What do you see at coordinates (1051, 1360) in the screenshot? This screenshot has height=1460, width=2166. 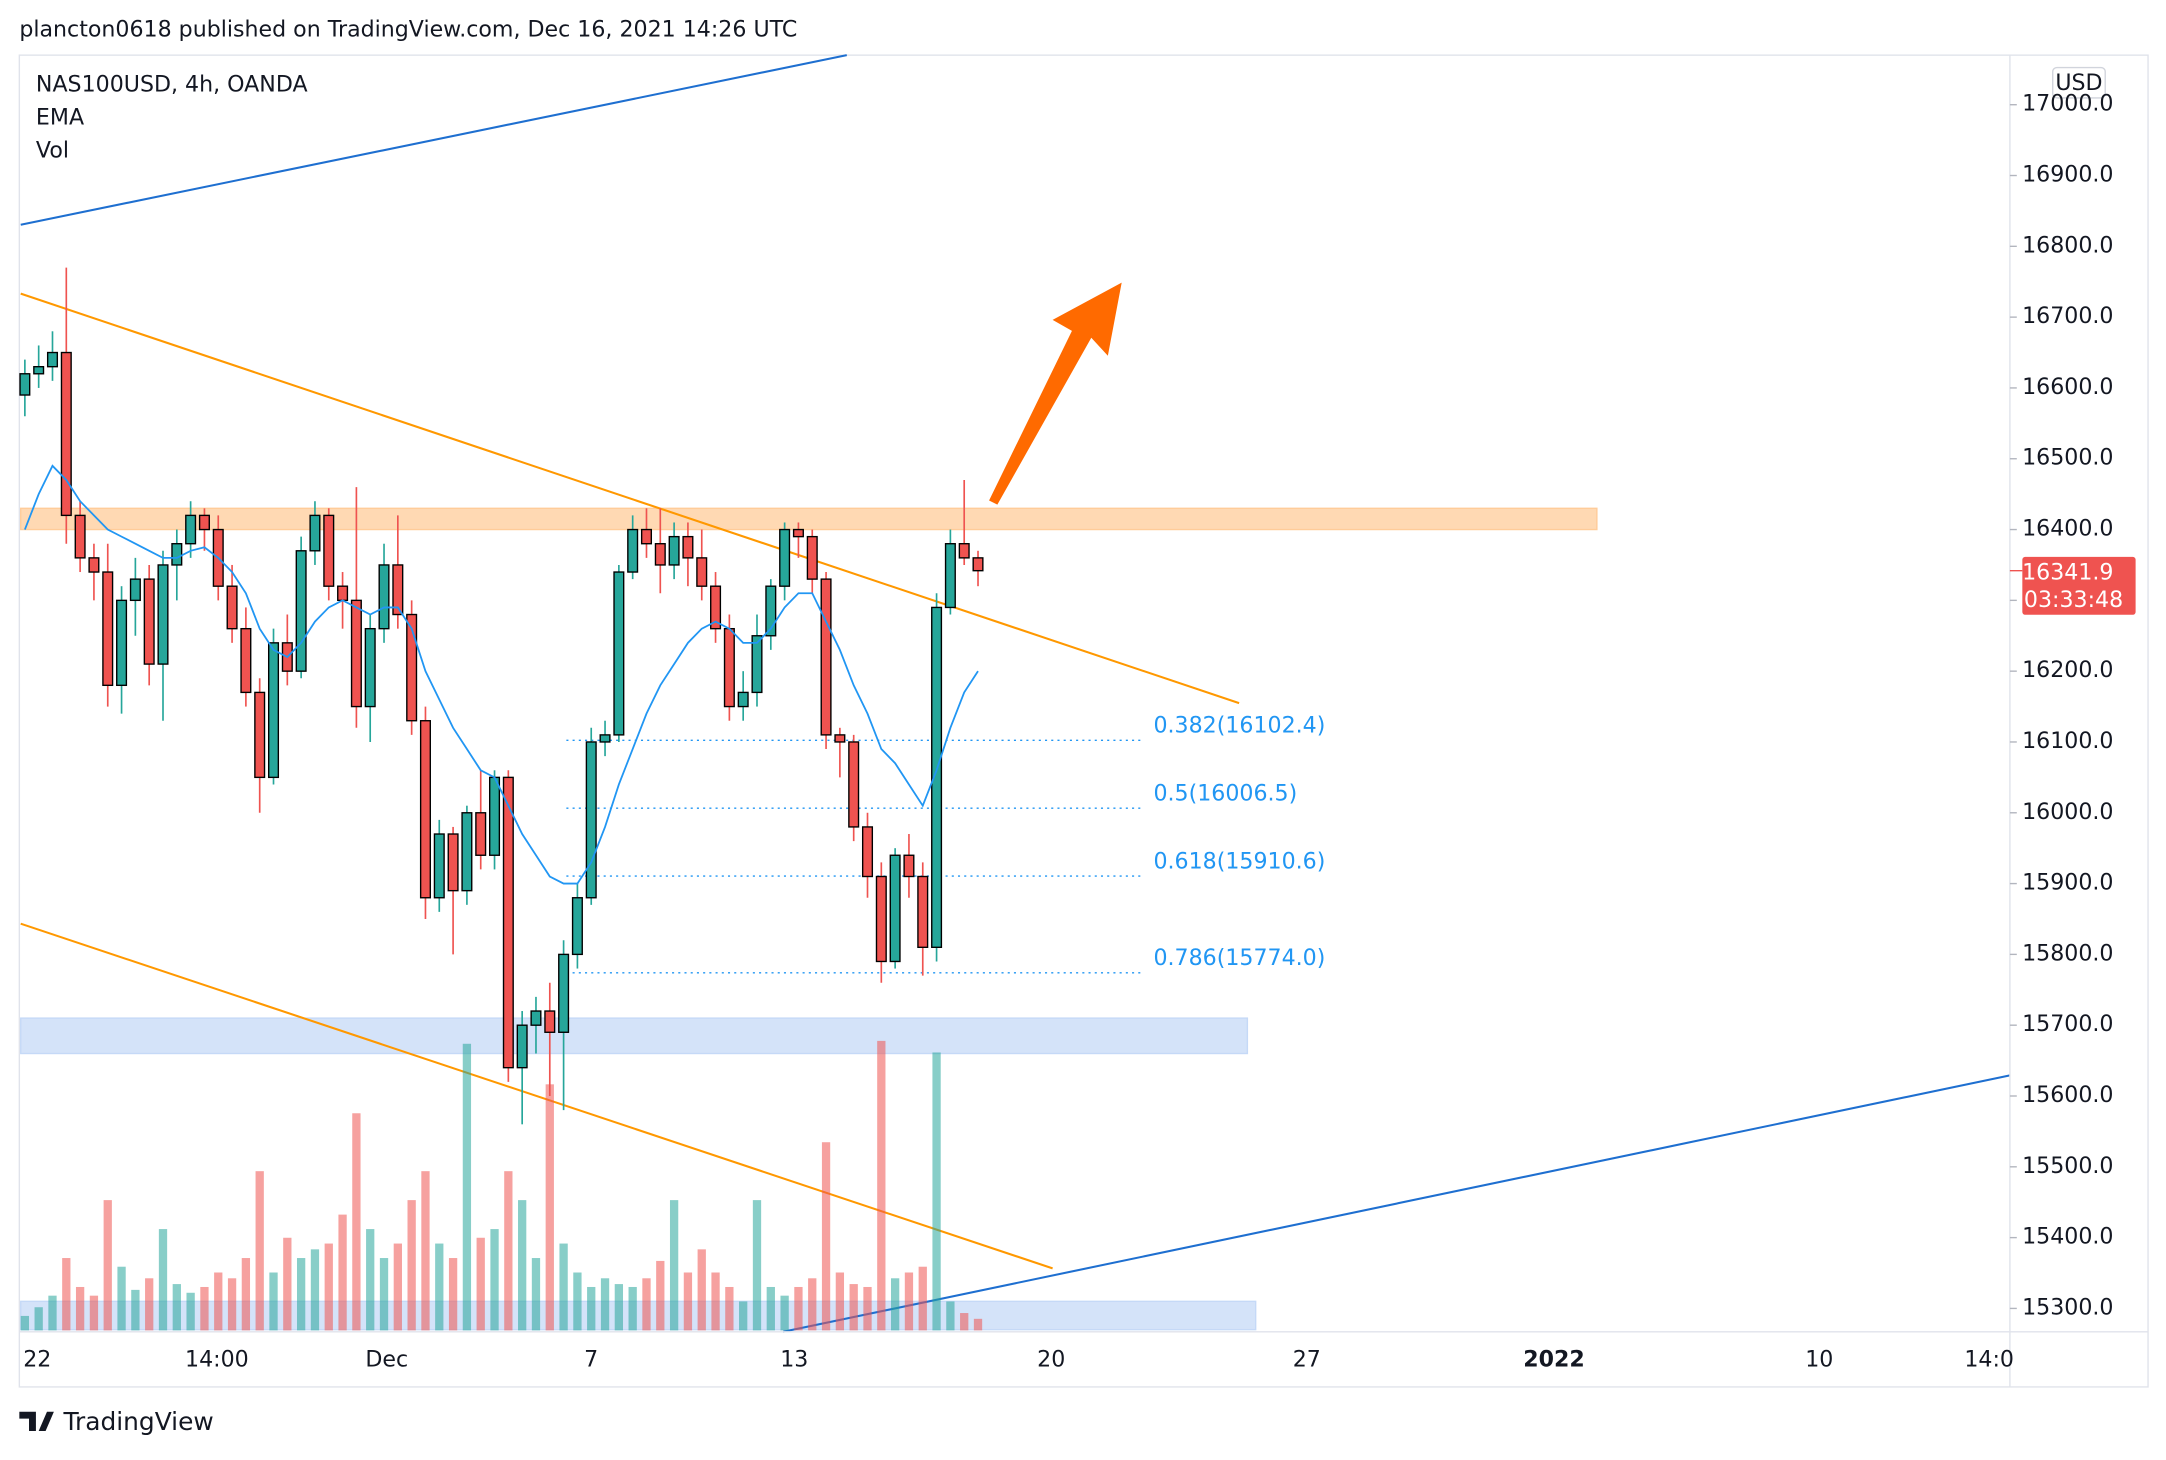 I see `x-tick-label: 20` at bounding box center [1051, 1360].